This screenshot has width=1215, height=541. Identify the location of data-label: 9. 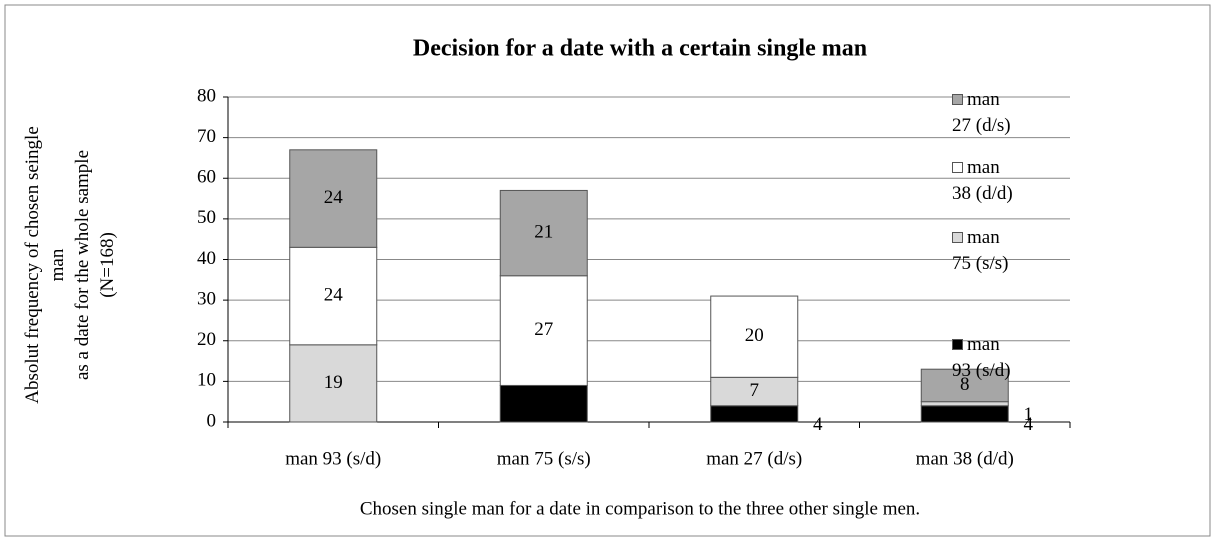
(544, 402).